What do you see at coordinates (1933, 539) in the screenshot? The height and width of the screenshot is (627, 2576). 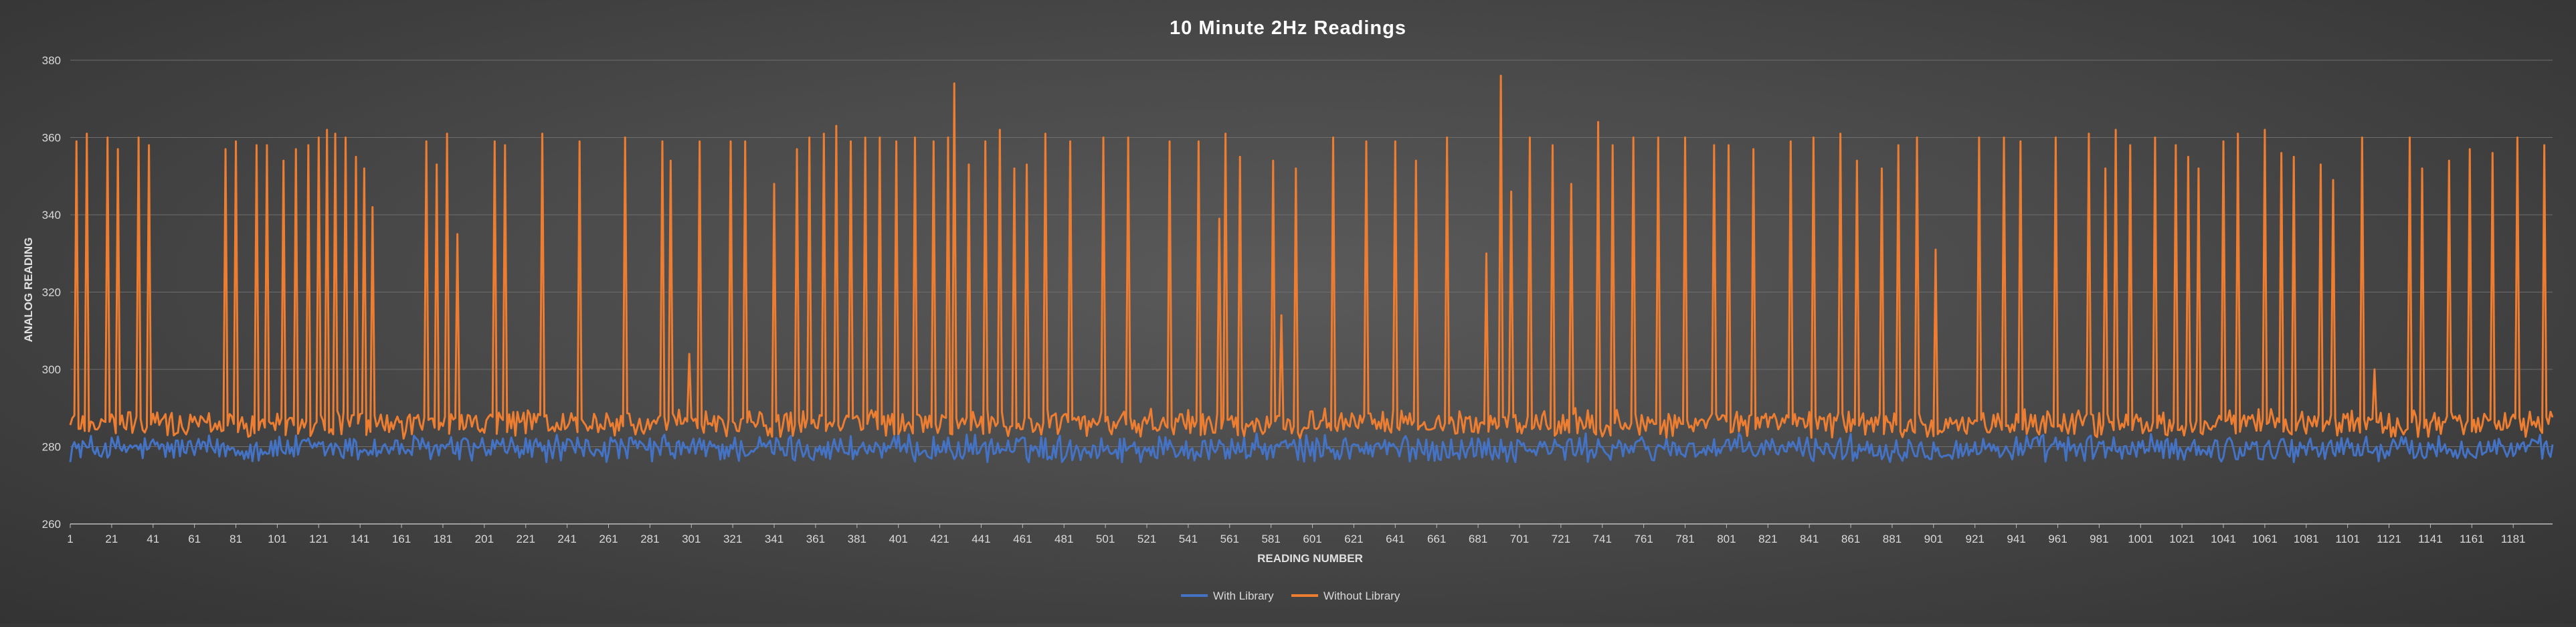 I see `x-tick-label: 901` at bounding box center [1933, 539].